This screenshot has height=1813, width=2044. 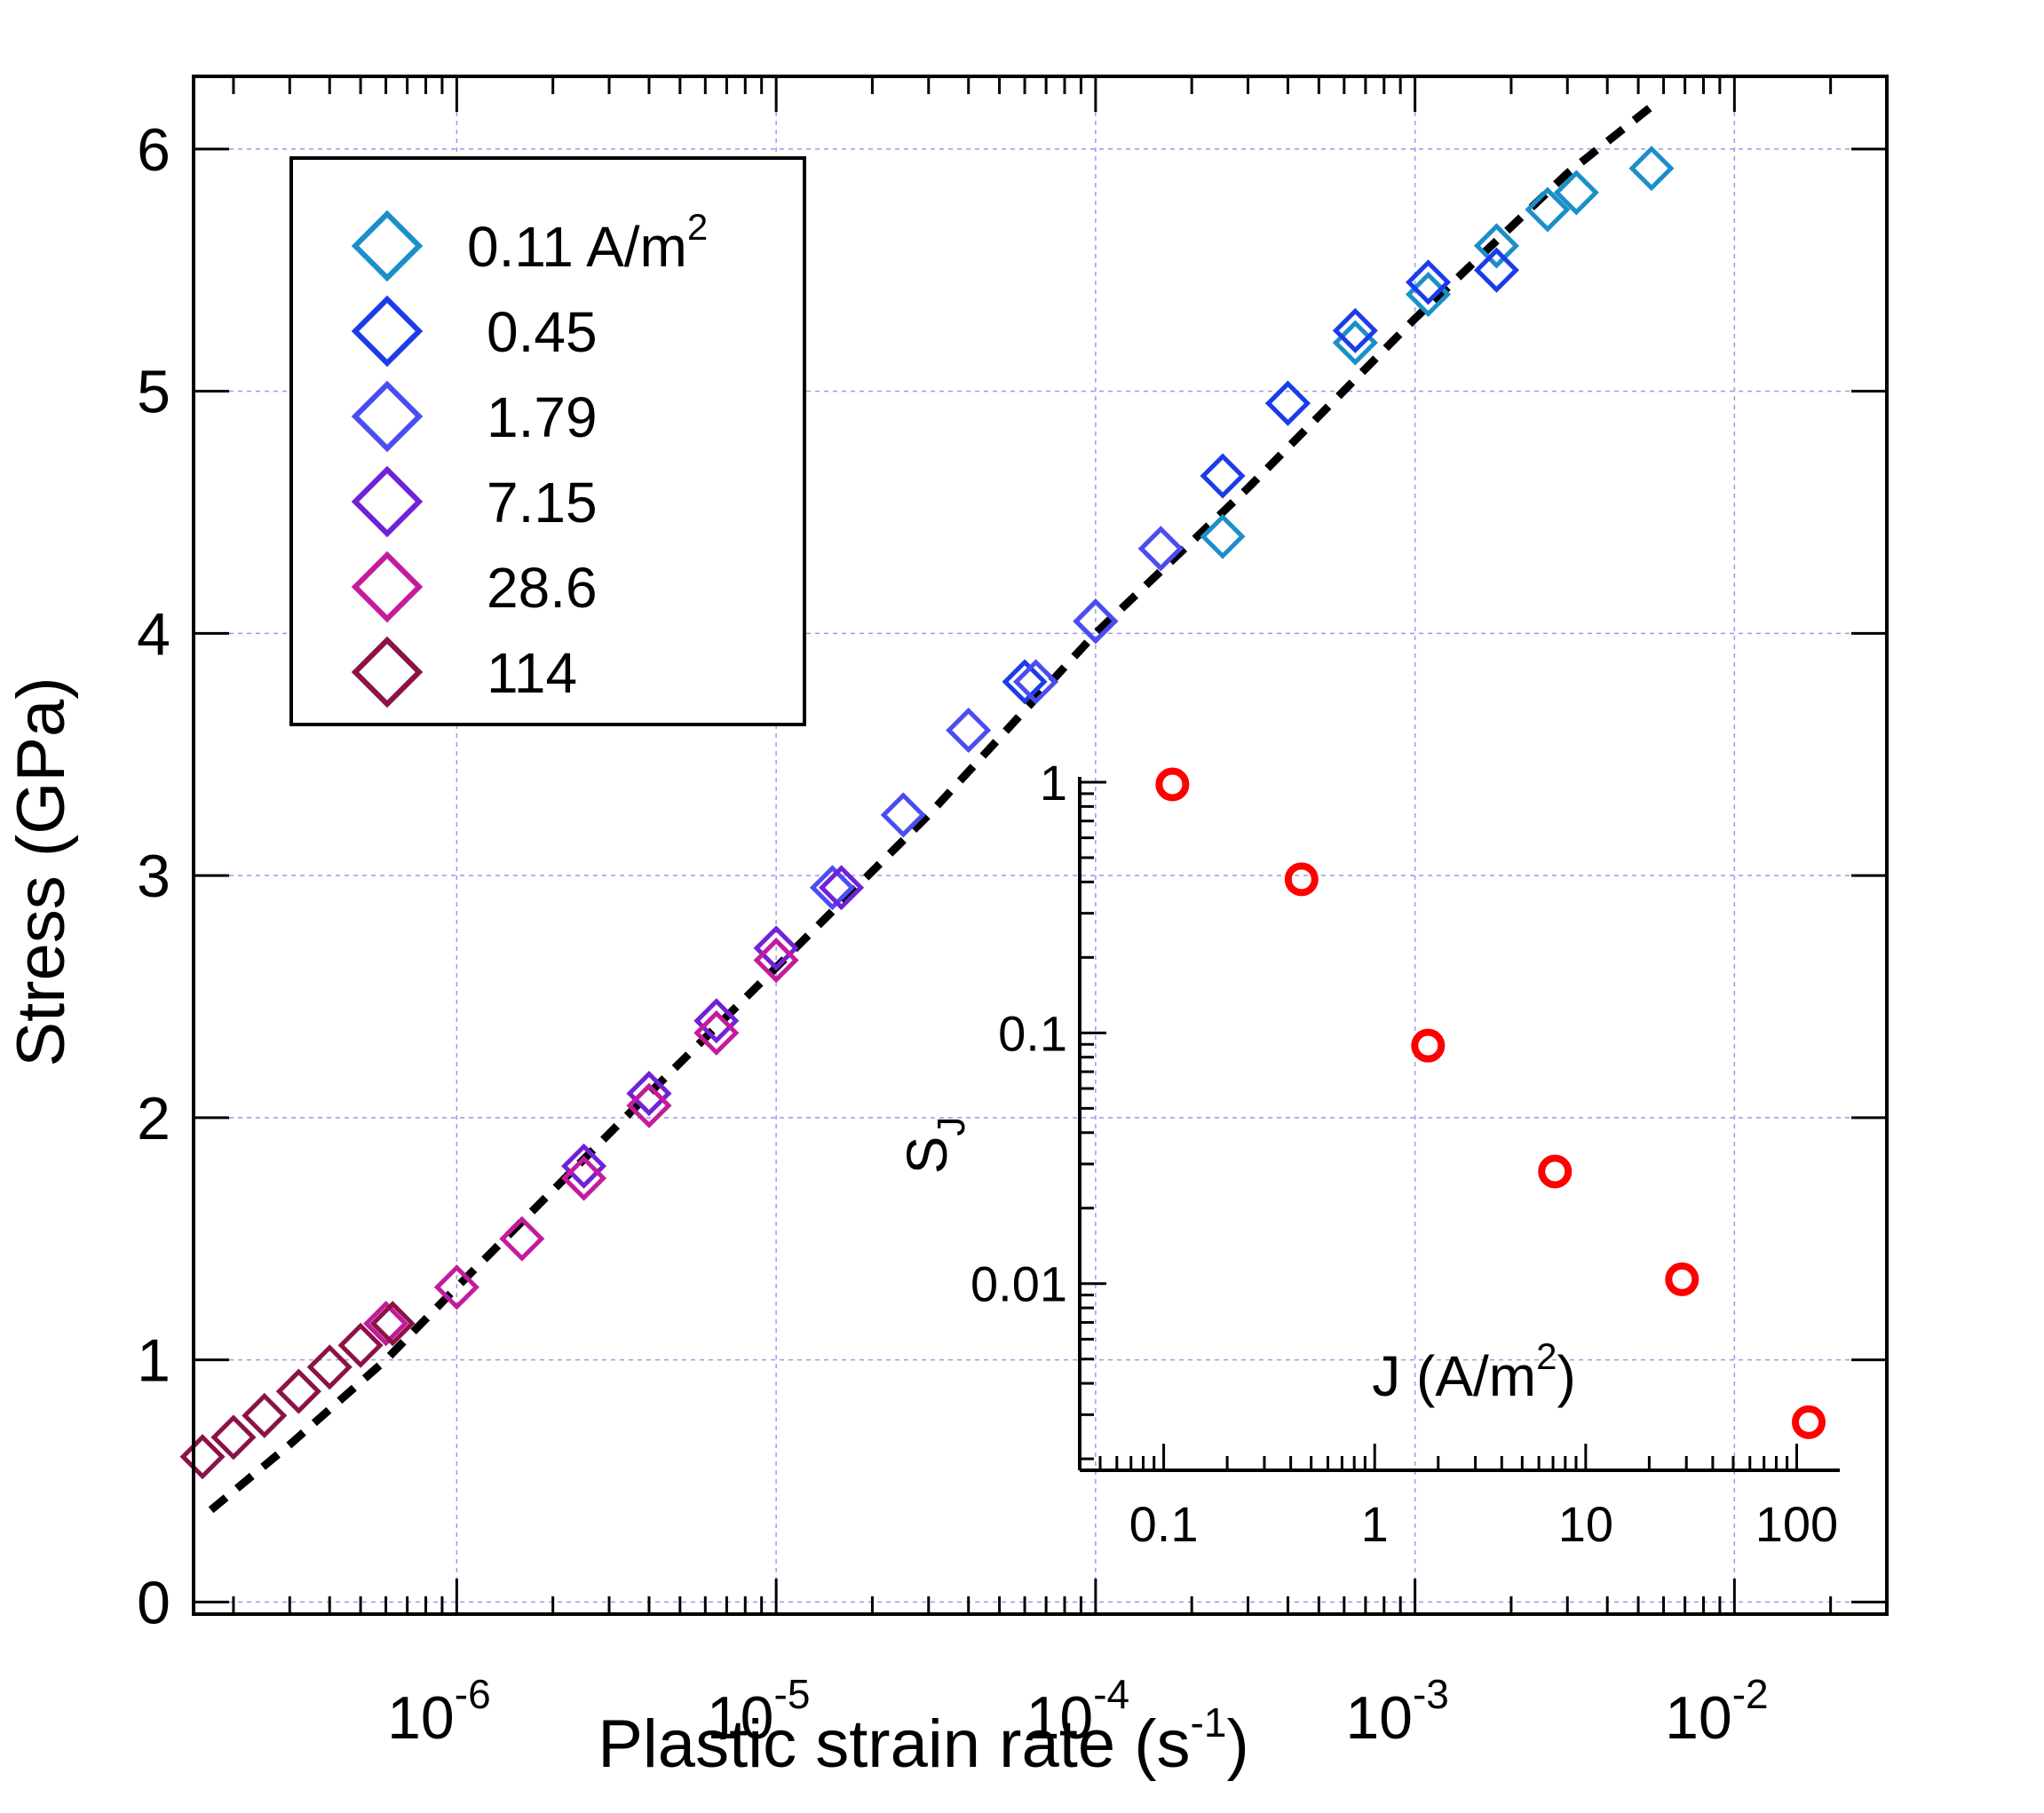 What do you see at coordinates (1454, 1376) in the screenshot?
I see `inset-x-axis-title-text: J (A/m` at bounding box center [1454, 1376].